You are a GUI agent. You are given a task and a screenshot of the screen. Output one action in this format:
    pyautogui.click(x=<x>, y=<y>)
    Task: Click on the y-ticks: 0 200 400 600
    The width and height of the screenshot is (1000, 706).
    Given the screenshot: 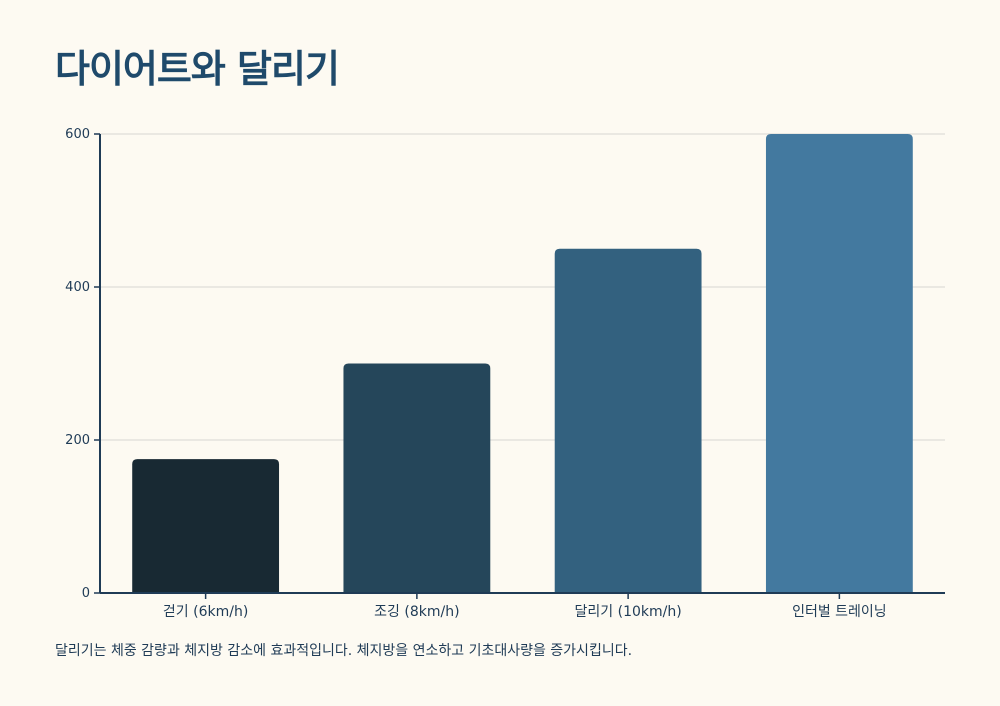 What is the action you would take?
    pyautogui.click(x=82, y=364)
    